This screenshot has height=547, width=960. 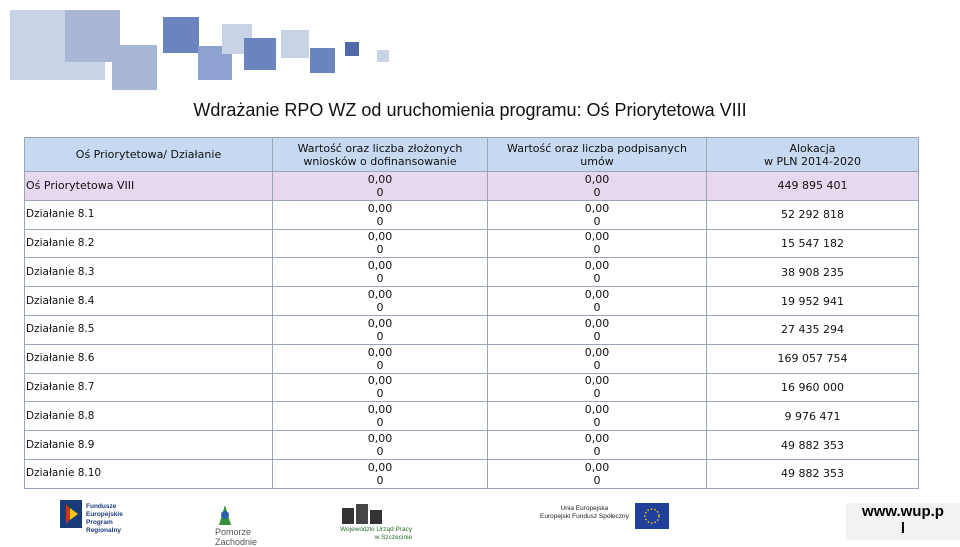 I want to click on row-label: Działanie 8.4, so click(x=148, y=301).